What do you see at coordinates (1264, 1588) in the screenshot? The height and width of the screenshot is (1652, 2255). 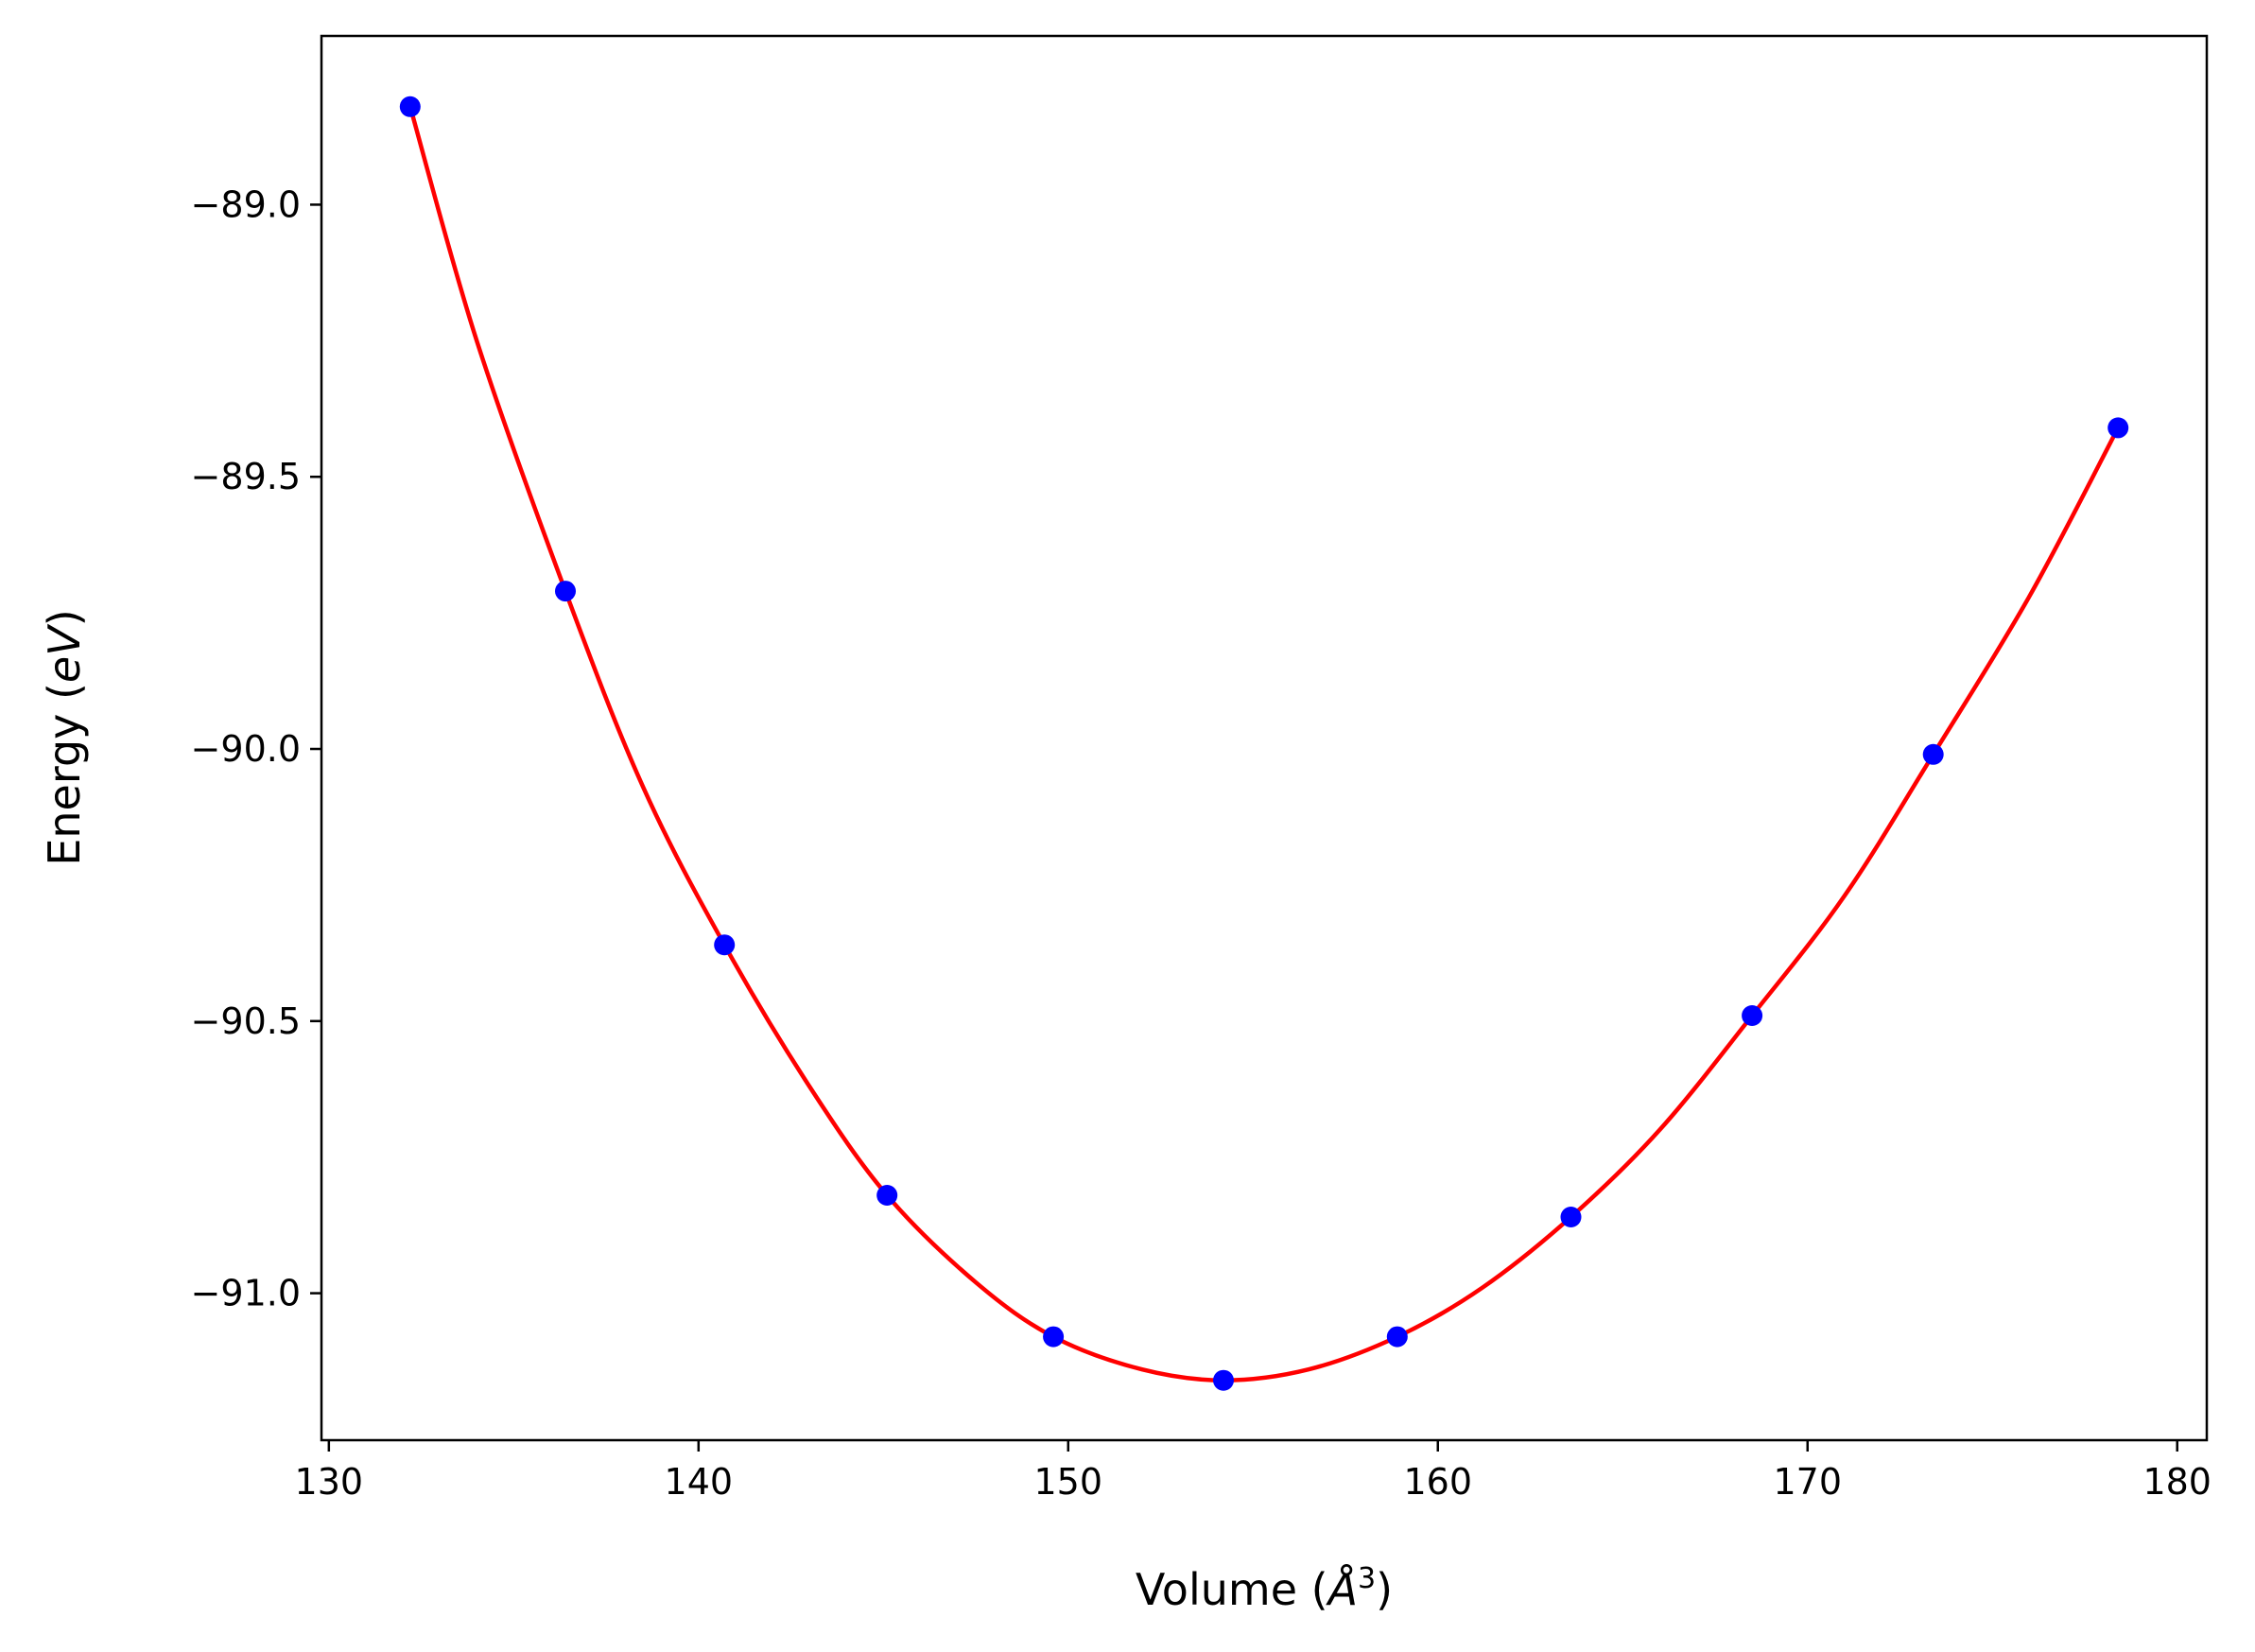 I see `x-axis-label: Volume (Å3)` at bounding box center [1264, 1588].